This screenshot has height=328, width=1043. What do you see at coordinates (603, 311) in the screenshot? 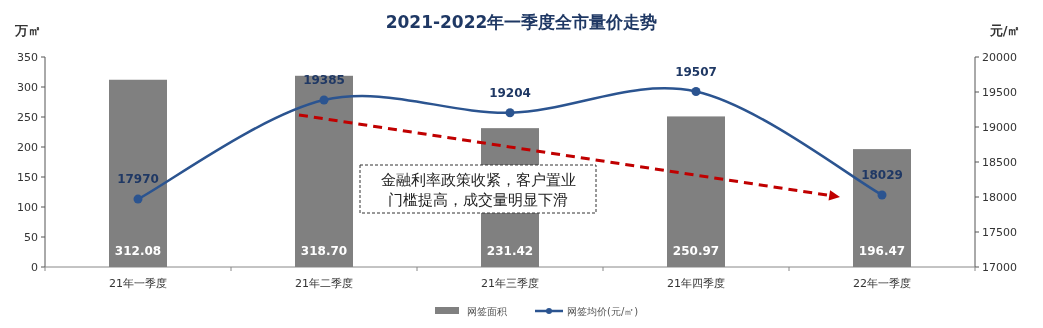
I see `legend-label: 网签均价(元/㎡)` at bounding box center [603, 311].